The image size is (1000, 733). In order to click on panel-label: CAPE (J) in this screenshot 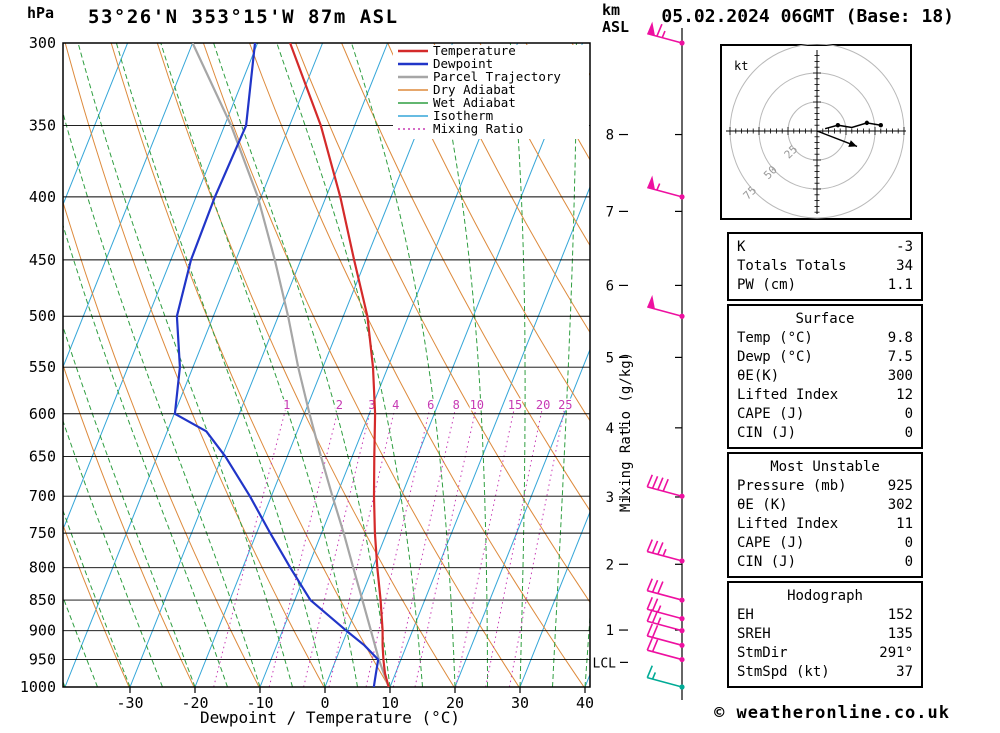, I will do `click(771, 543)`.